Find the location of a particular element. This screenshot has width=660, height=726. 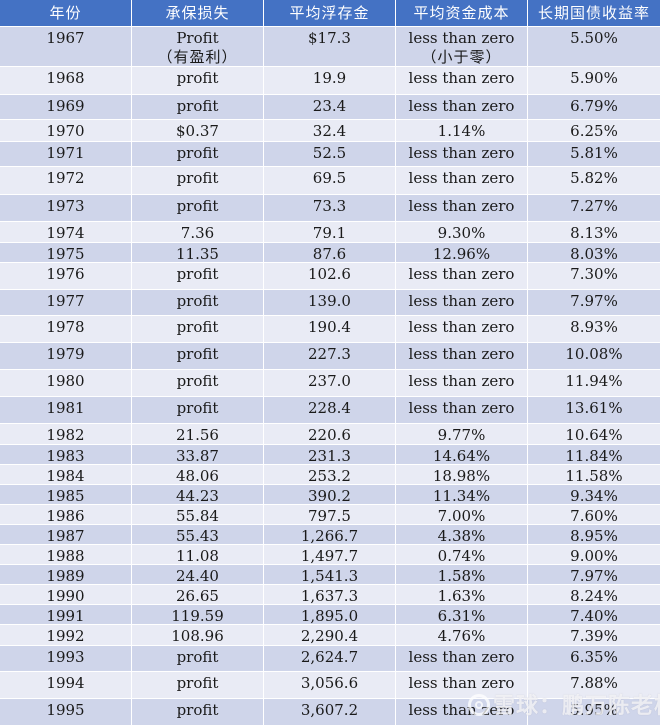

cell-year-value: 1992 is located at coordinates (65, 636).